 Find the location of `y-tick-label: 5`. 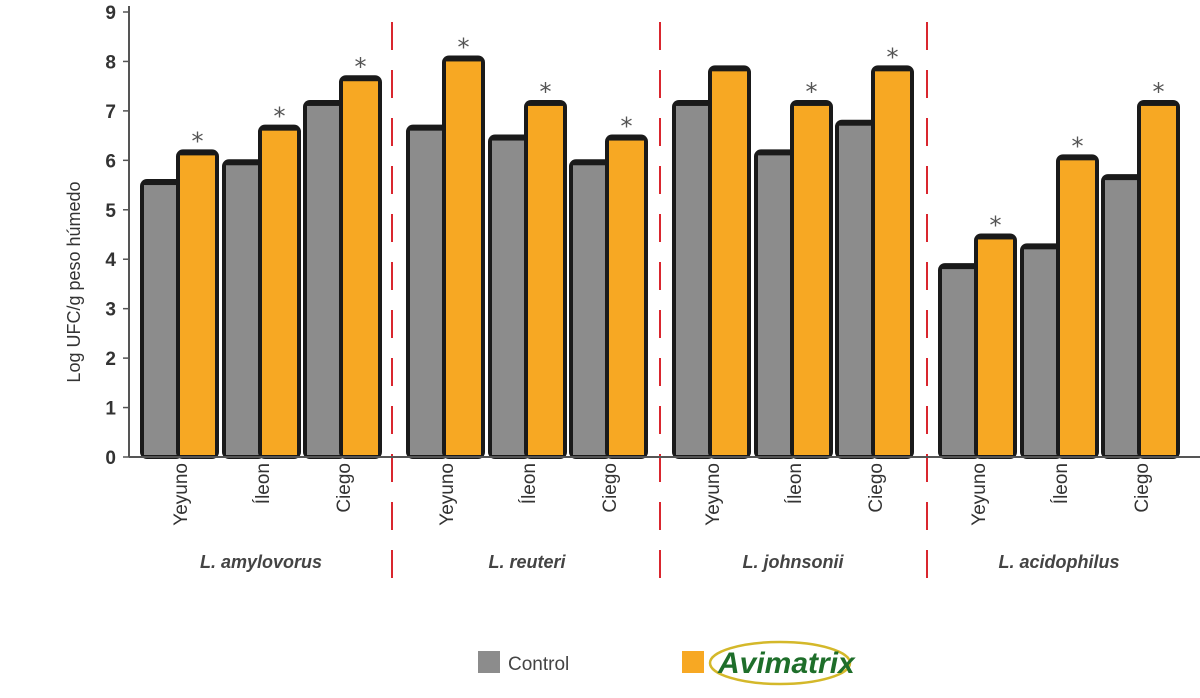

y-tick-label: 5 is located at coordinates (110, 211).